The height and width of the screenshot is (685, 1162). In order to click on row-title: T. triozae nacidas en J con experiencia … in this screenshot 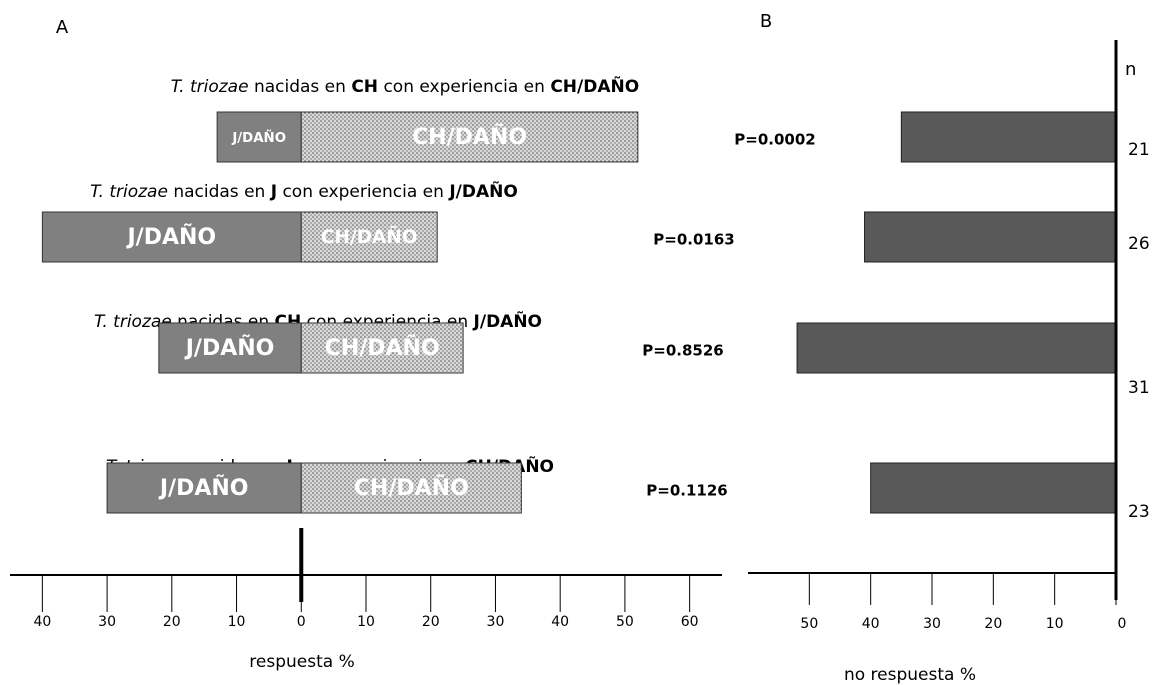, I will do `click(304, 190)`.